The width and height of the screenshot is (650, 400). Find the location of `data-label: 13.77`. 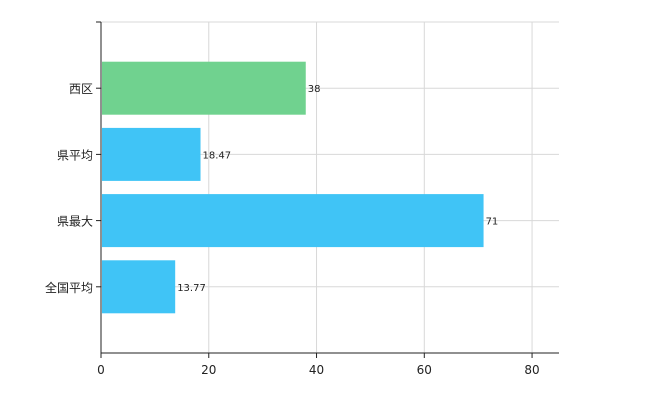

data-label: 13.77 is located at coordinates (191, 288).